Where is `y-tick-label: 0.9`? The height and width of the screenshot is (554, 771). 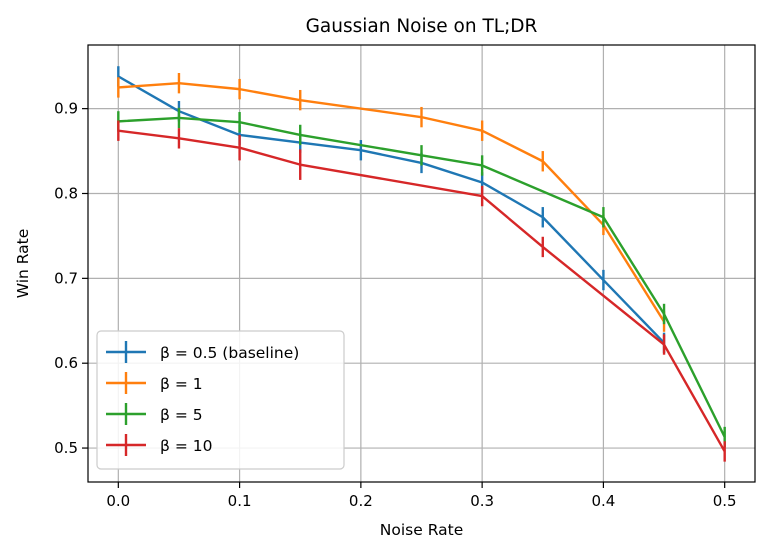 y-tick-label: 0.9 is located at coordinates (66, 109).